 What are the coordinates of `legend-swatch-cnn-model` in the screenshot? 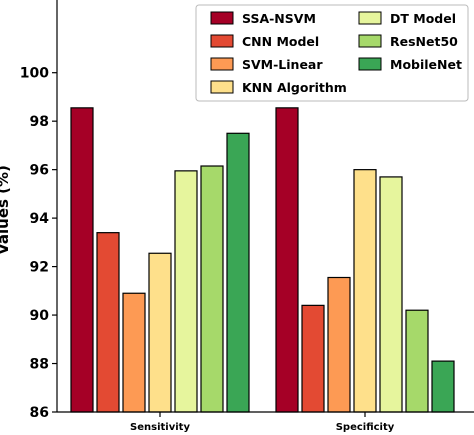 It's located at (222, 41).